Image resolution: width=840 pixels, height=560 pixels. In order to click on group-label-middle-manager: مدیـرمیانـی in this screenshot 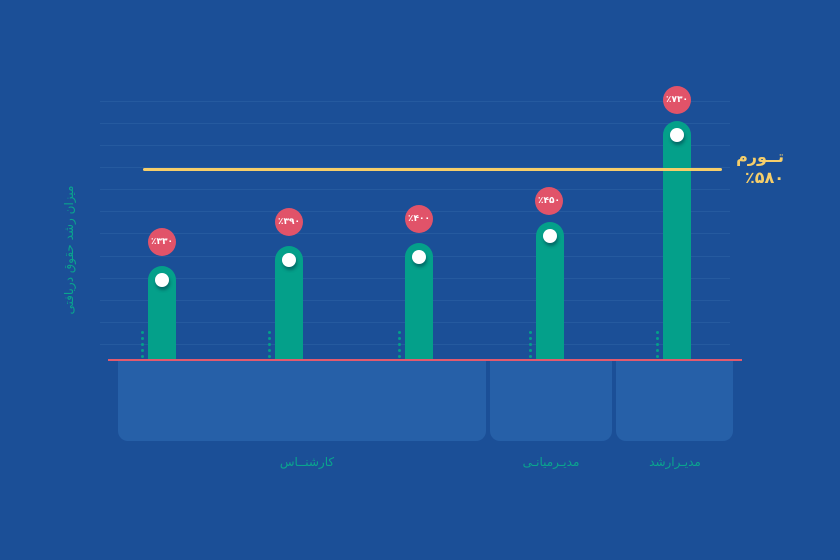, I will do `click(551, 462)`.